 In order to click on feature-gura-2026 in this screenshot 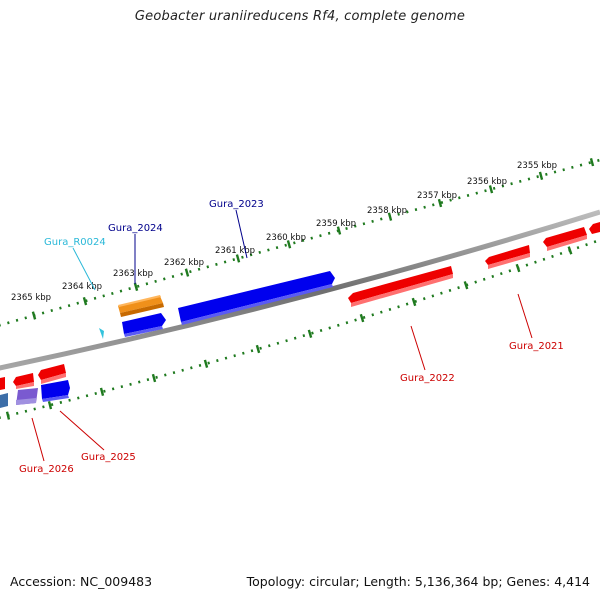, I will do `click(27, 396)`.